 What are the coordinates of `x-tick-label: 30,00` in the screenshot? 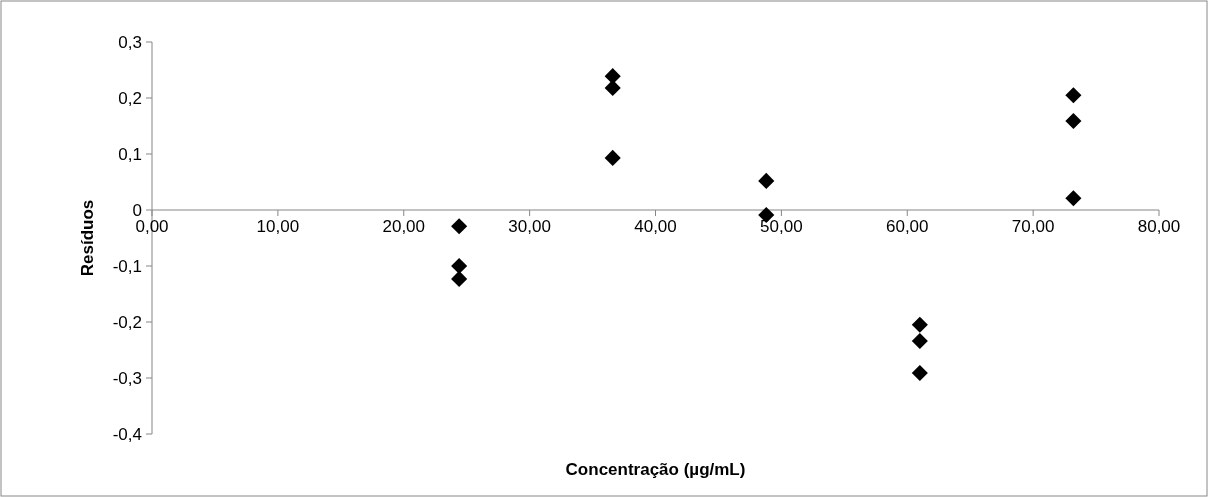 It's located at (529, 226).